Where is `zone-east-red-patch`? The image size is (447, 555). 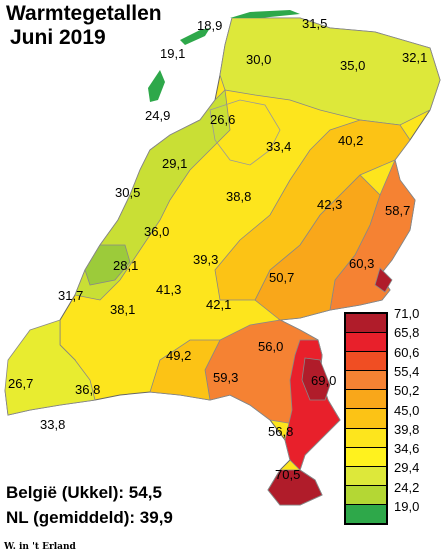 zone-east-red-patch is located at coordinates (383, 280).